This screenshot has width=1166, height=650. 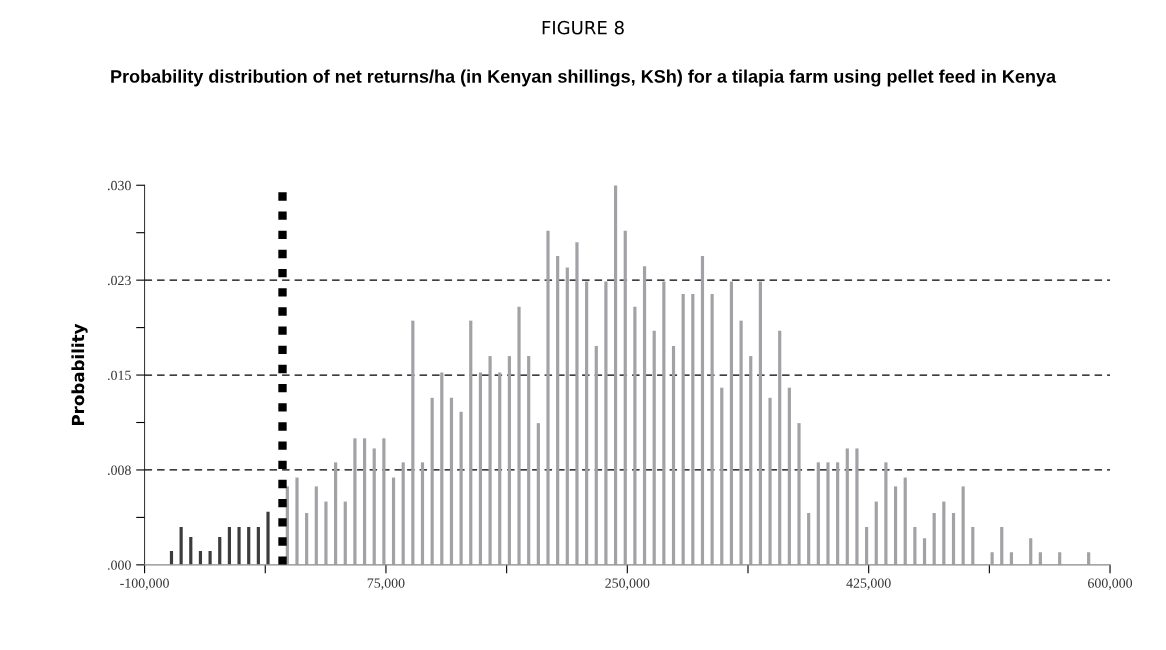 What do you see at coordinates (627, 584) in the screenshot?
I see `x-tick-label: 250,000` at bounding box center [627, 584].